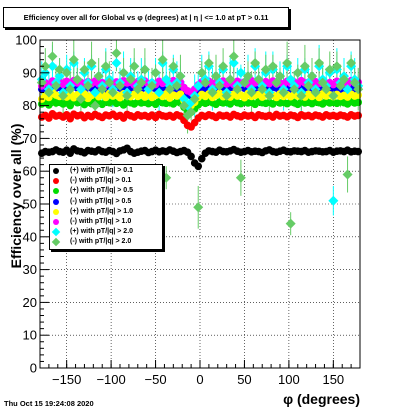  I want to click on legend-entry: (-) with pT/|q| > 0.5, so click(106, 202).